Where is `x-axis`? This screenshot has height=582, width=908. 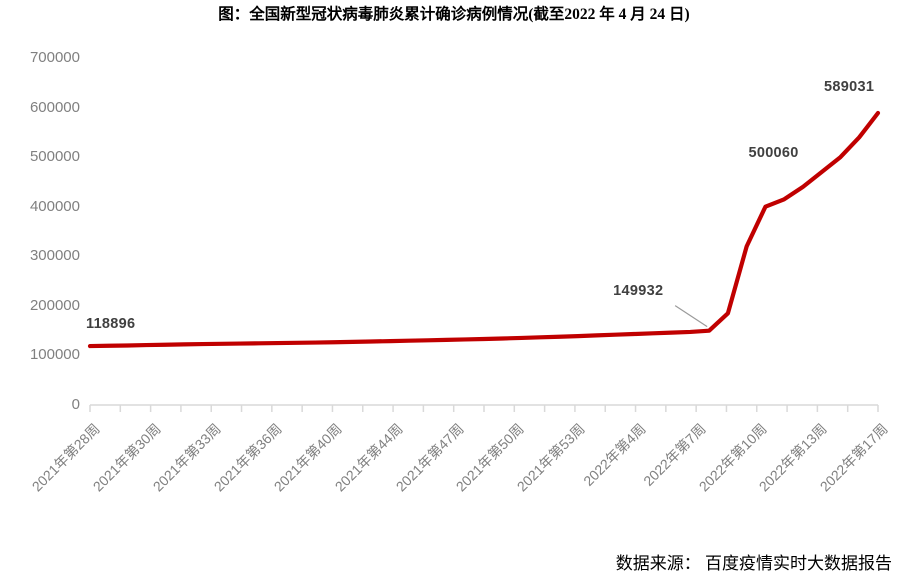 x-axis is located at coordinates (484, 408).